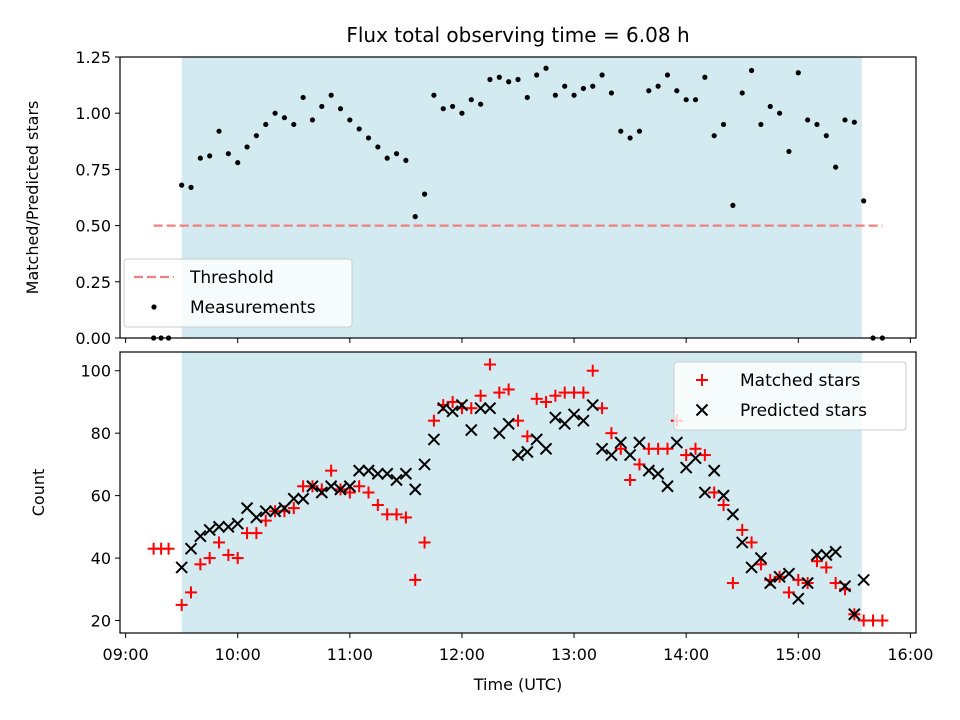  Describe the element at coordinates (97, 198) in the screenshot. I see `top-y-ticks: 0.00 0.25 0.50 0.75 1.00 1.25` at that location.